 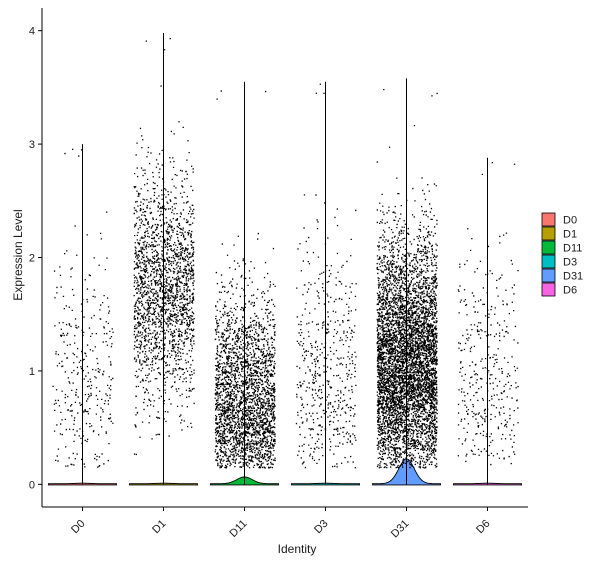 What do you see at coordinates (548, 233) in the screenshot?
I see `legend-key-D1` at bounding box center [548, 233].